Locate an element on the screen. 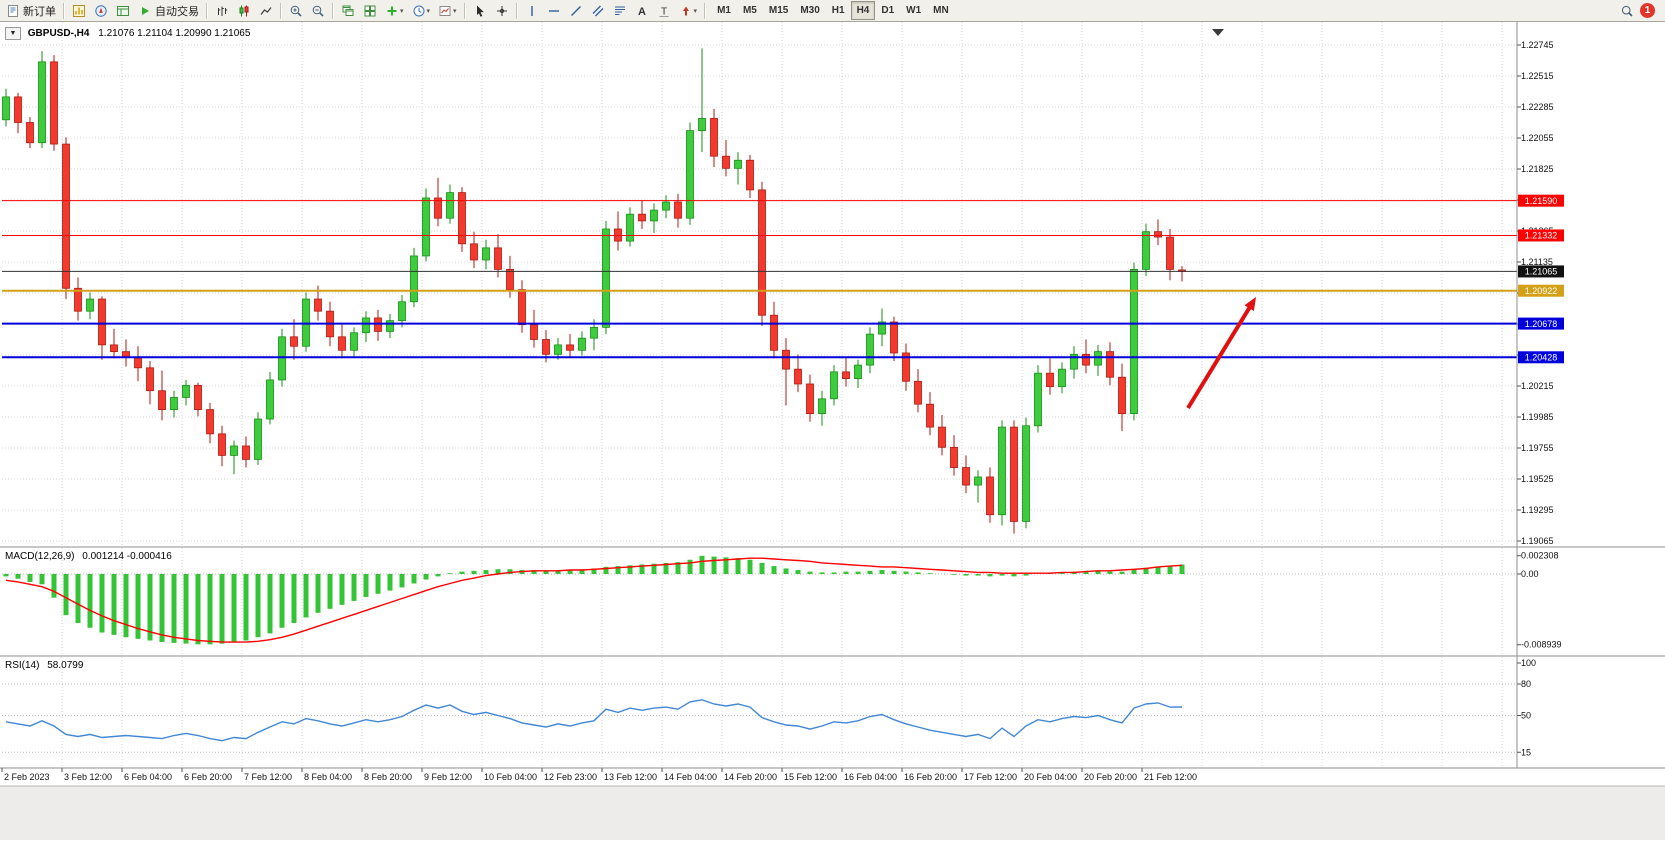 The width and height of the screenshot is (1665, 845). svg-text: 100 is located at coordinates (1528, 663).